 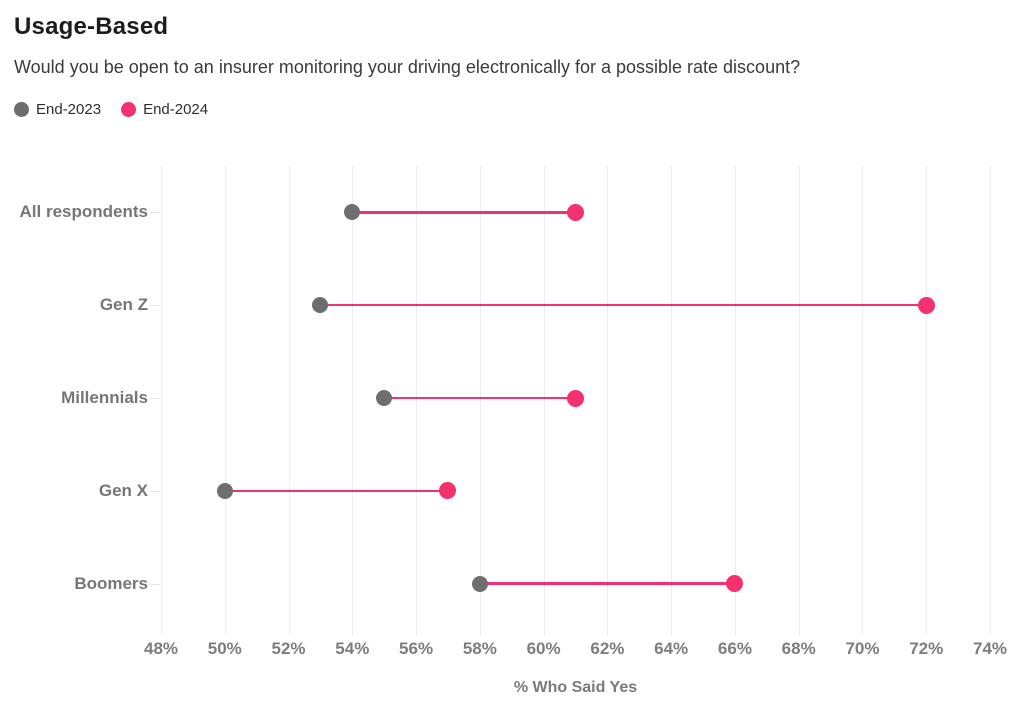 I want to click on legend-label-end-2023: End-2023, so click(x=69, y=109).